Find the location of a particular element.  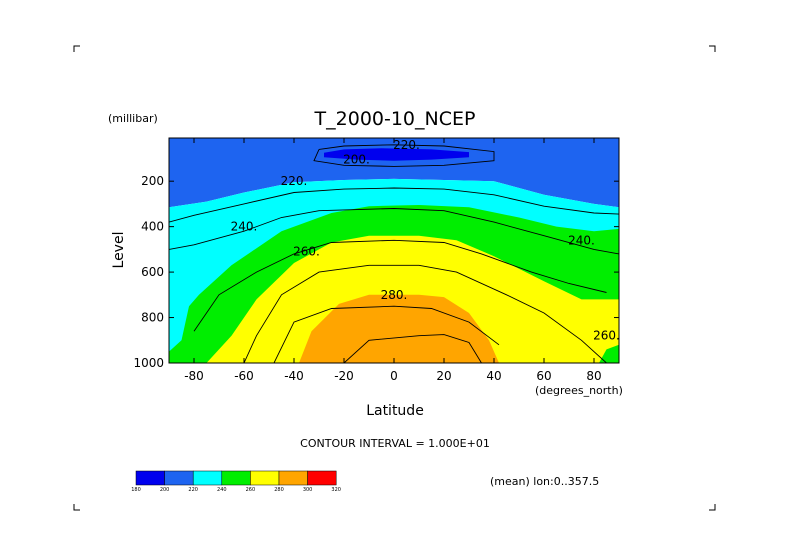

crop-mark-top-right is located at coordinates (712, 48).